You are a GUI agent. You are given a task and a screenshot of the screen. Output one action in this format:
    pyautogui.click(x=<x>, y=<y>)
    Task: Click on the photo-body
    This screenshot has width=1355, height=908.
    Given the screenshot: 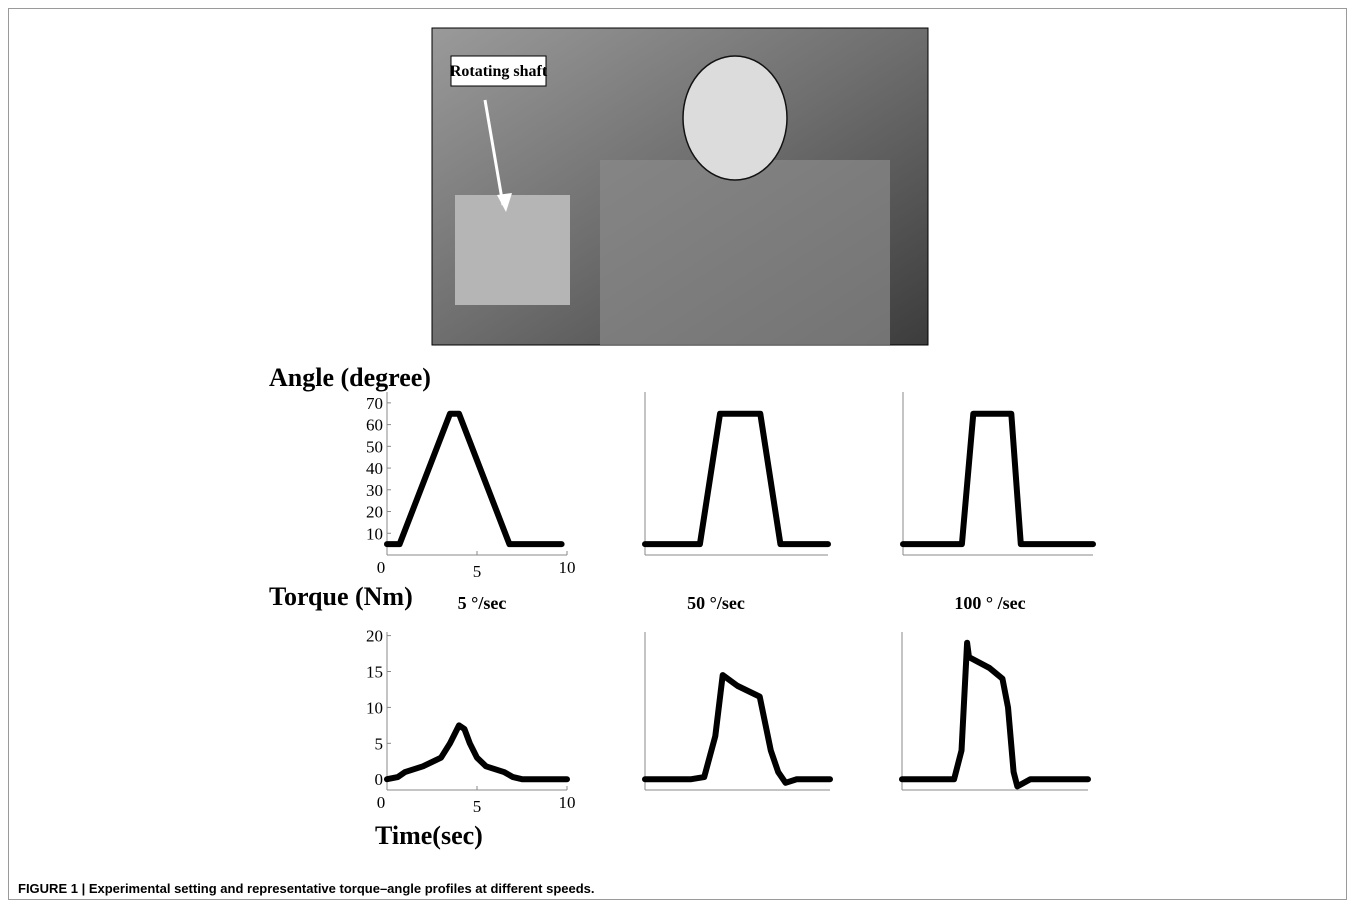 What is the action you would take?
    pyautogui.click(x=745, y=252)
    